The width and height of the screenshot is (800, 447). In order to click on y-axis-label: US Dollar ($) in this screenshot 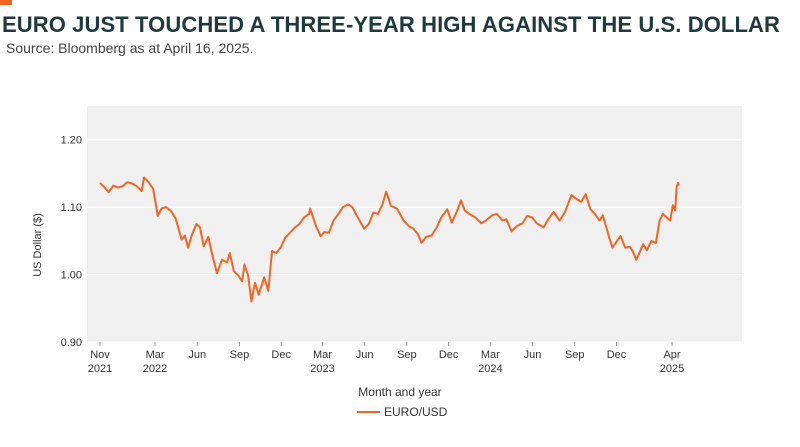, I will do `click(38, 245)`.